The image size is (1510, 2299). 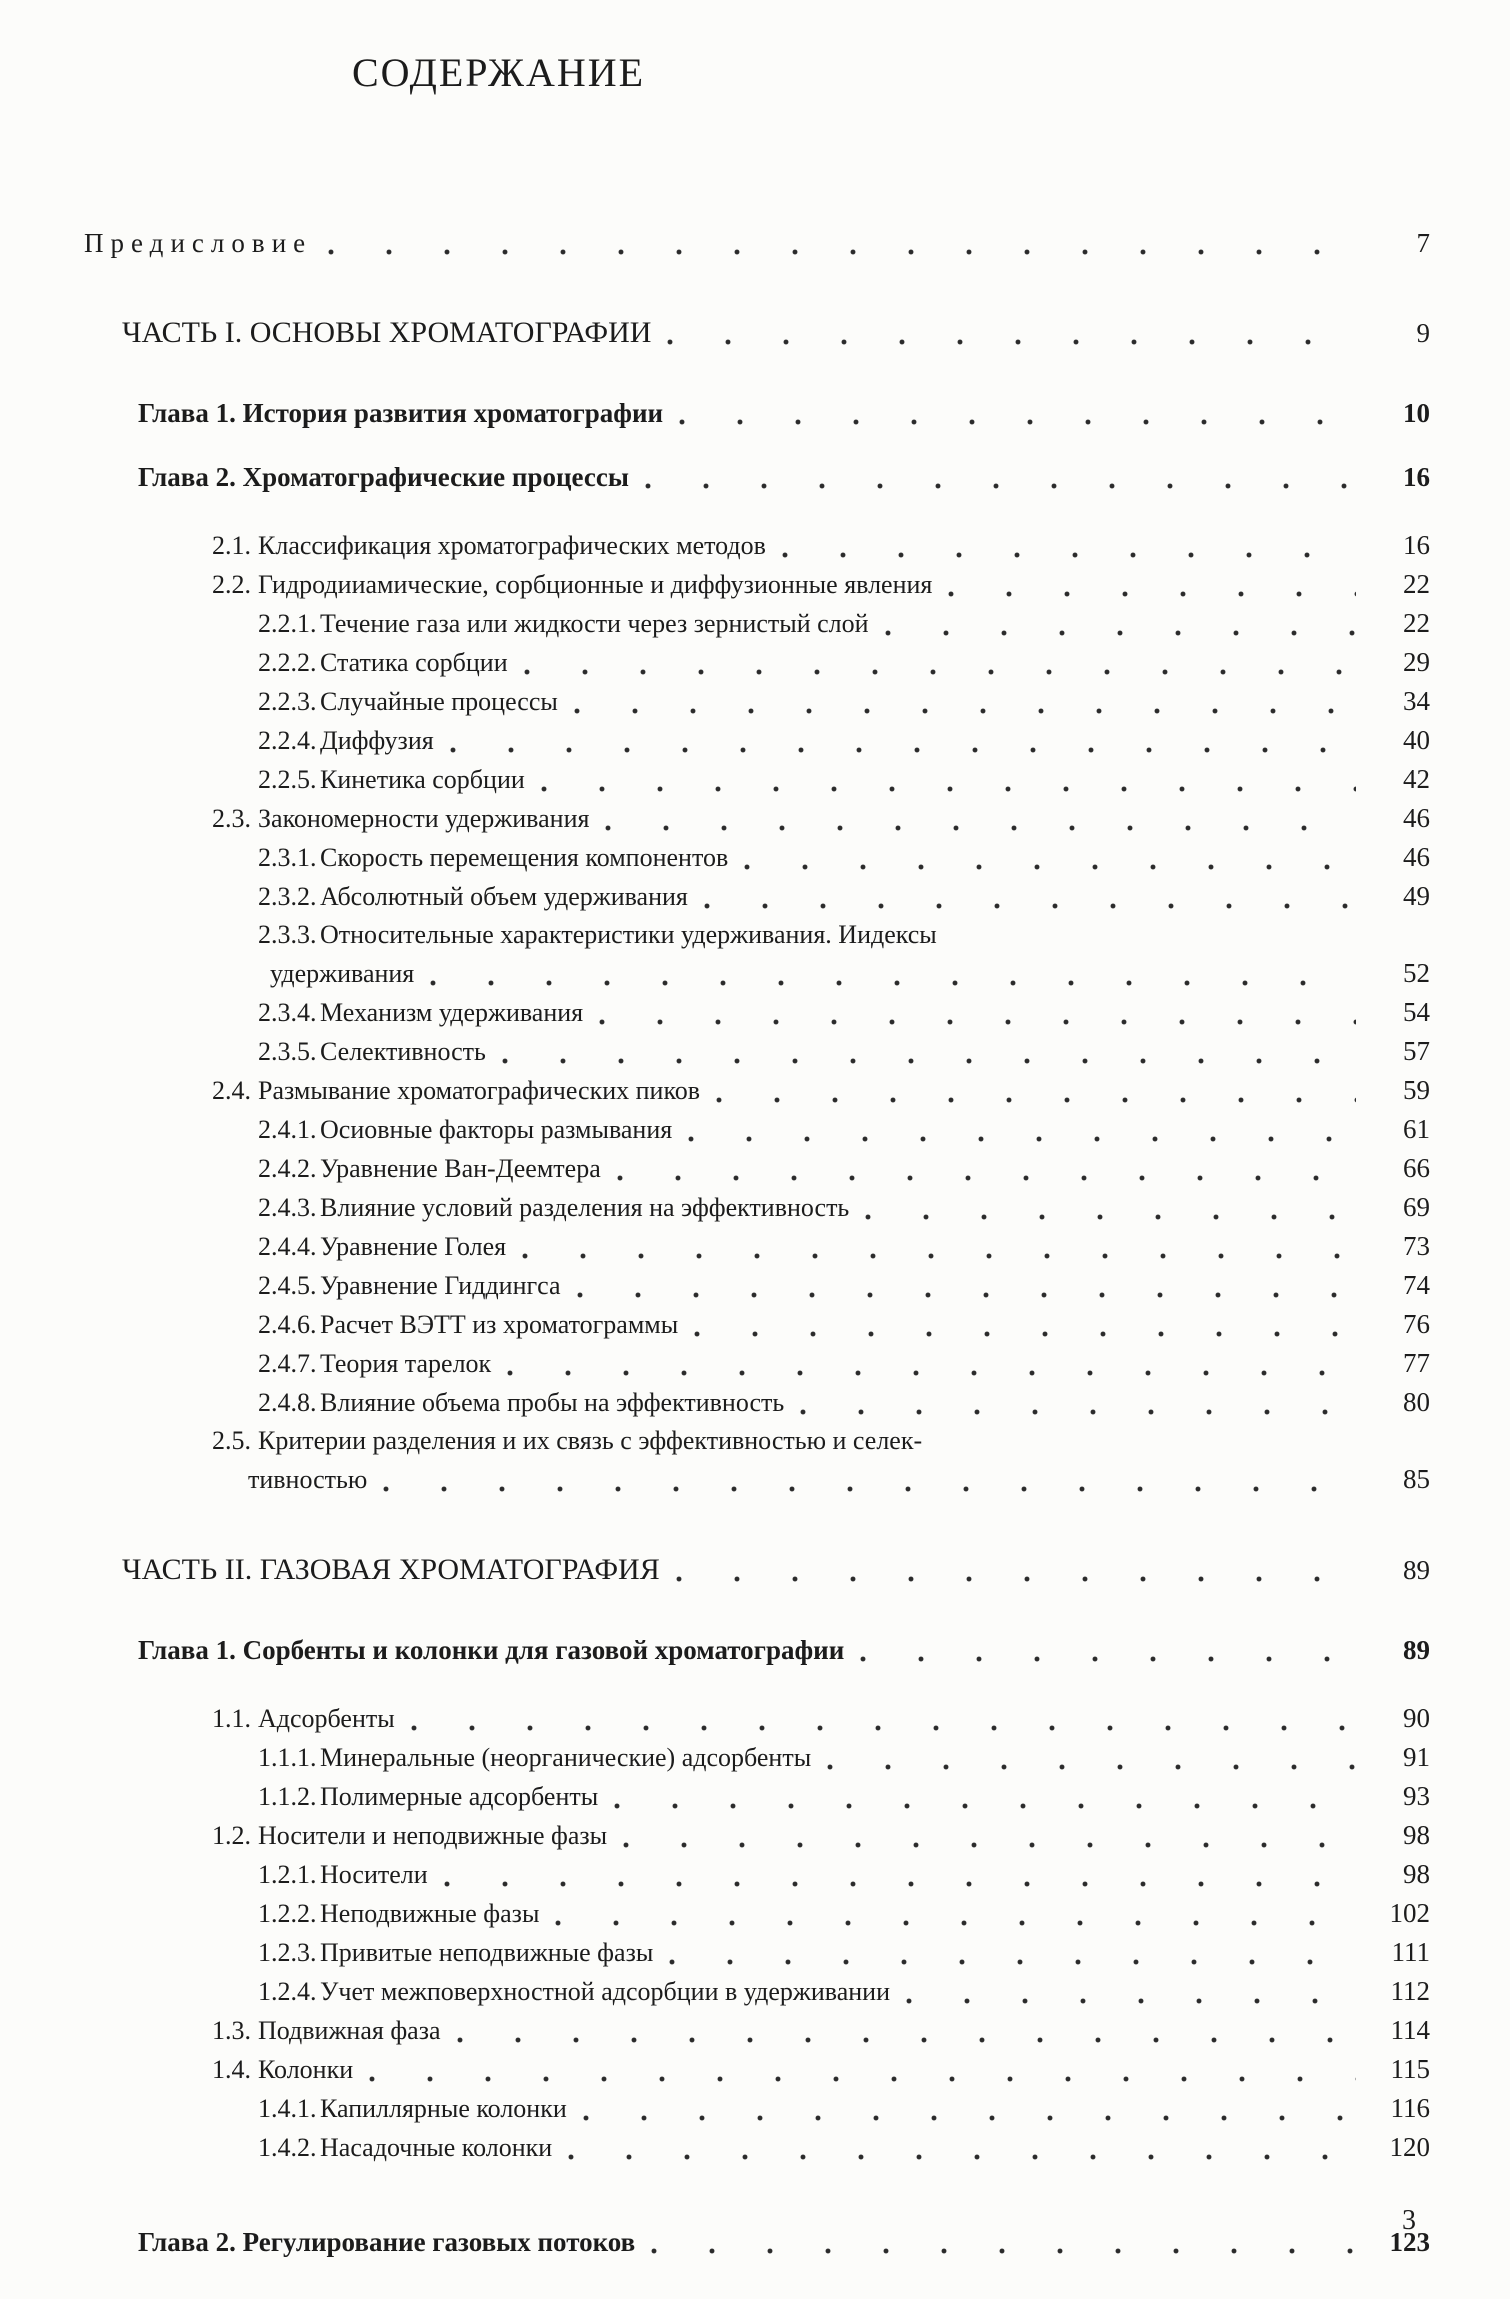 What do you see at coordinates (1416, 896) in the screenshot?
I see `toc-entry-page: 49` at bounding box center [1416, 896].